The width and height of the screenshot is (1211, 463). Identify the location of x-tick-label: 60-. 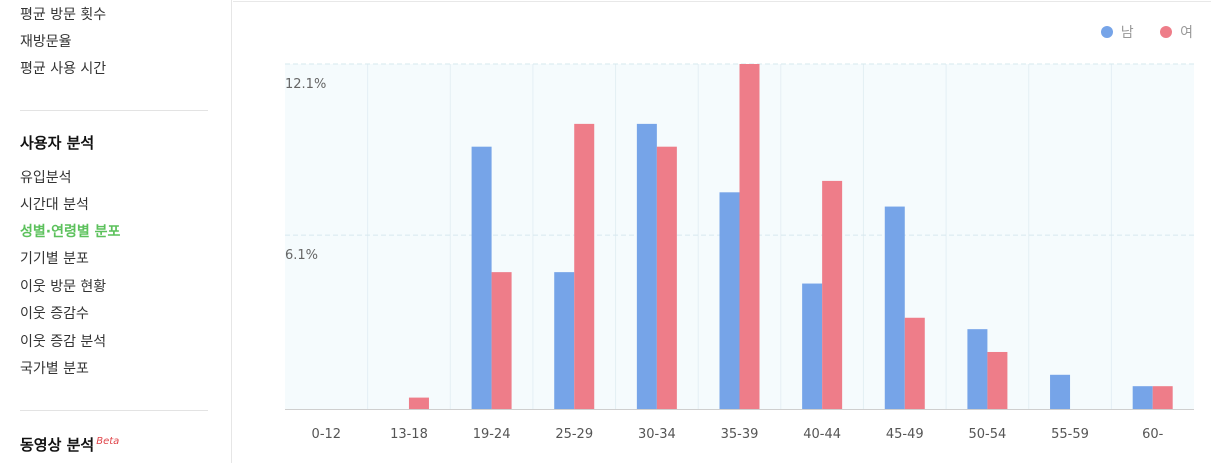
(1153, 434).